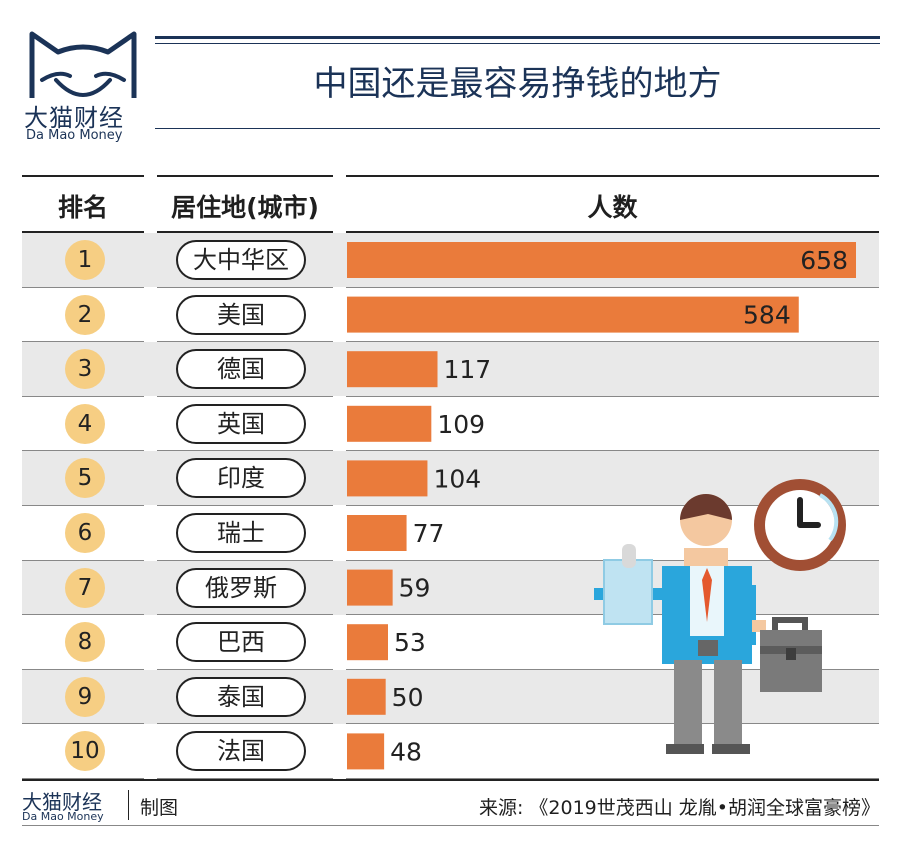  I want to click on city-label: 德国, so click(241, 369).